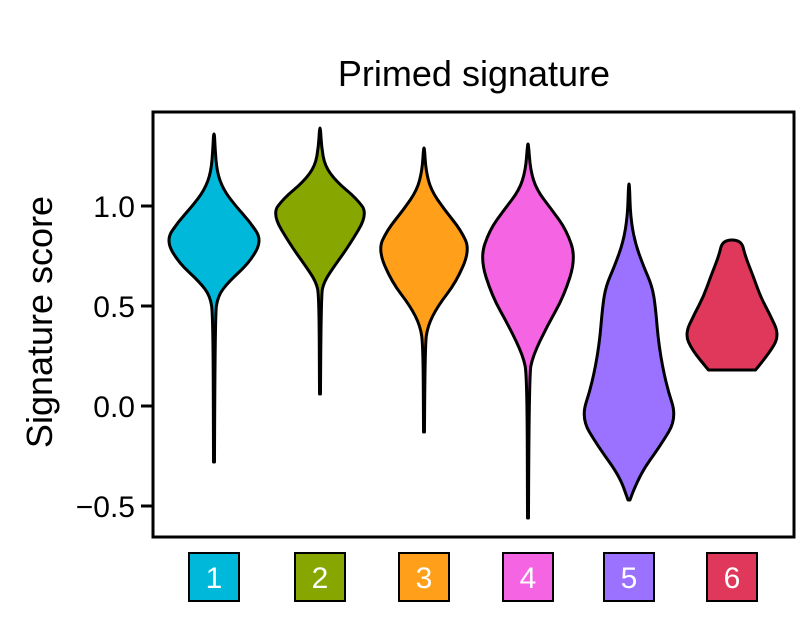 This screenshot has width=805, height=624. What do you see at coordinates (114, 407) in the screenshot?
I see `y-tick-label: 0.0` at bounding box center [114, 407].